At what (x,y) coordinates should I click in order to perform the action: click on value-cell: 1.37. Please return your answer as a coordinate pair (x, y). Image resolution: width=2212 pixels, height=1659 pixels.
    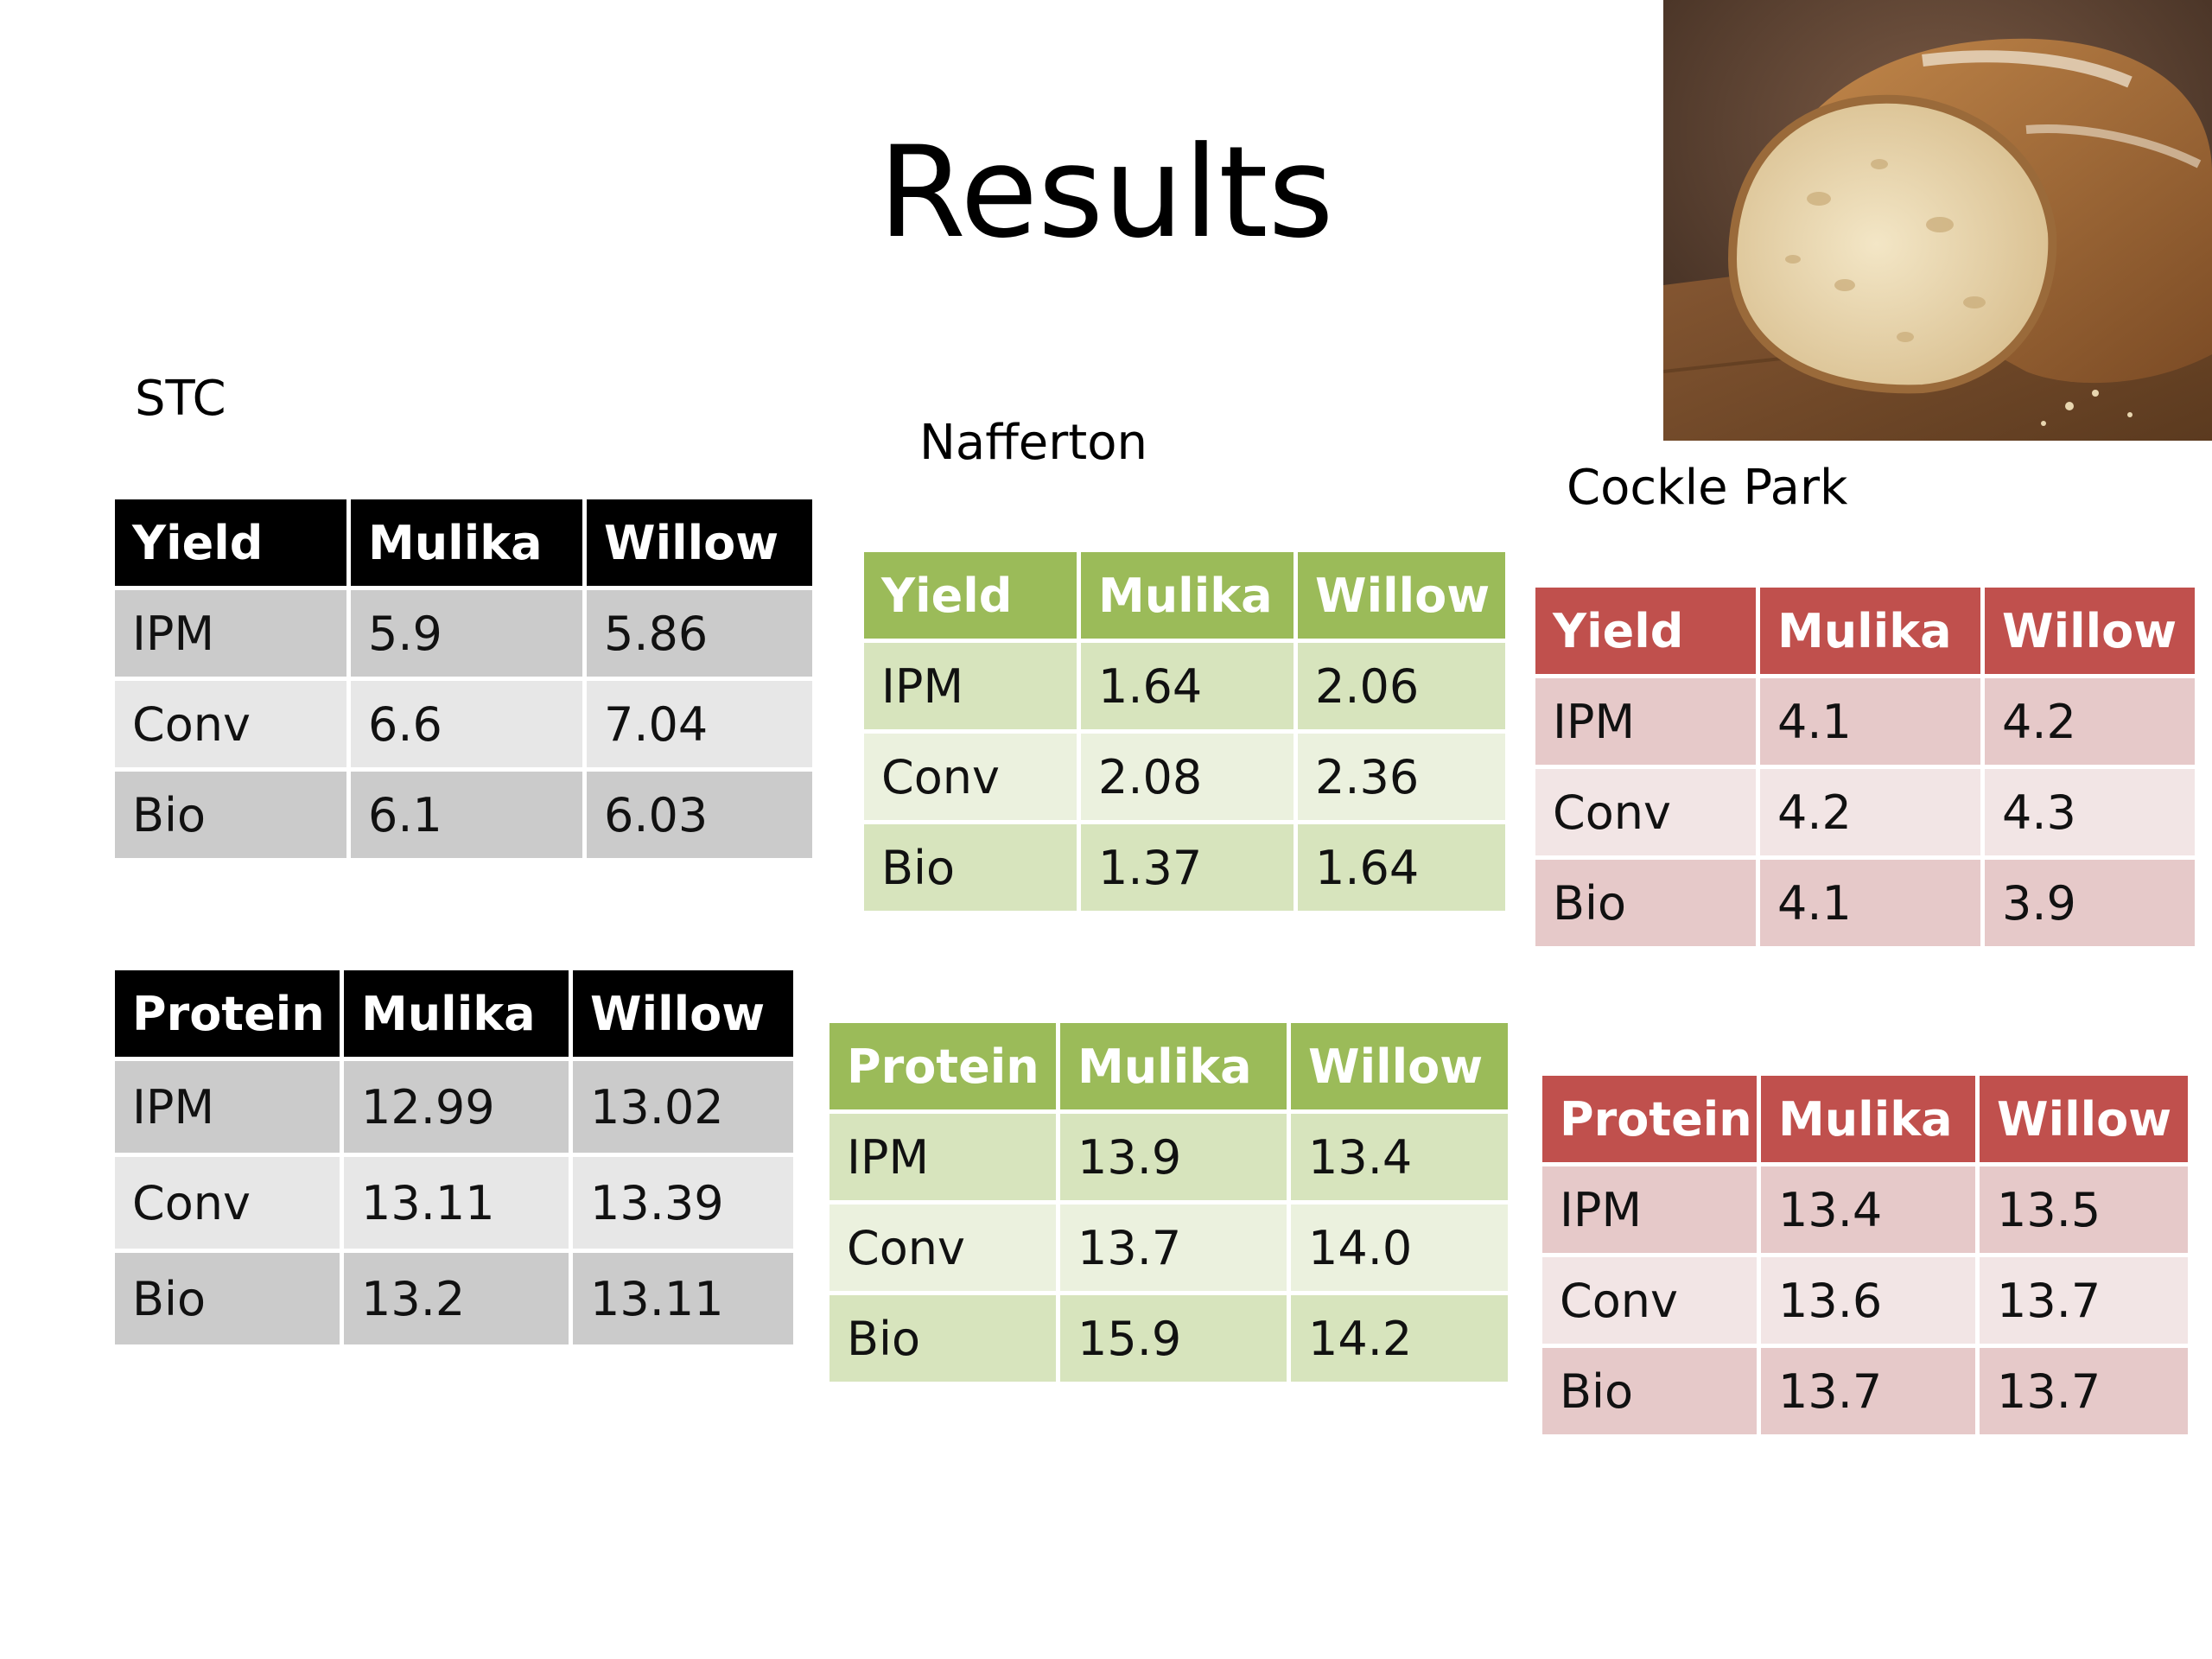
    Looking at the image, I should click on (1187, 867).